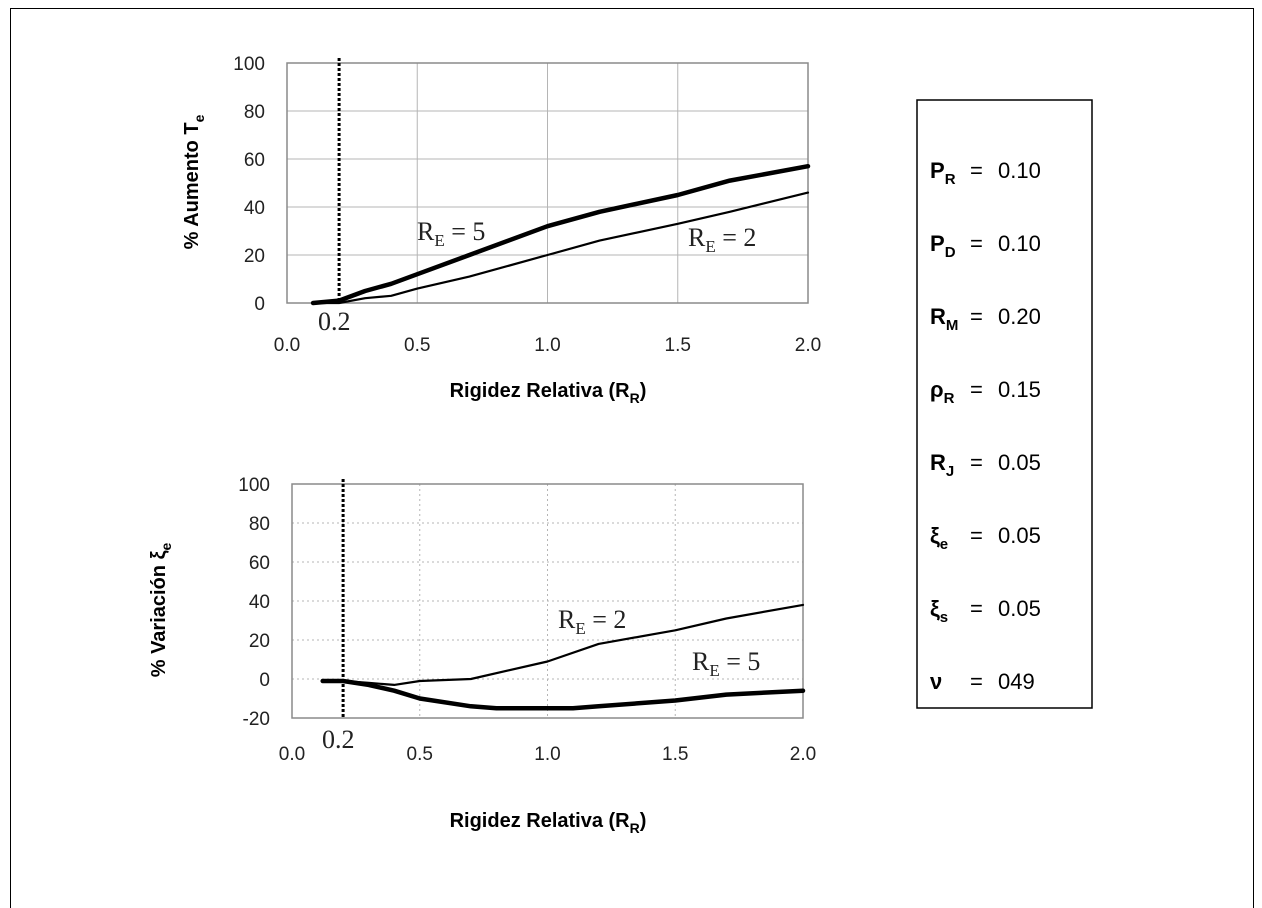 The width and height of the screenshot is (1262, 908). What do you see at coordinates (1019, 316) in the screenshot?
I see `parameter-value: 0.20` at bounding box center [1019, 316].